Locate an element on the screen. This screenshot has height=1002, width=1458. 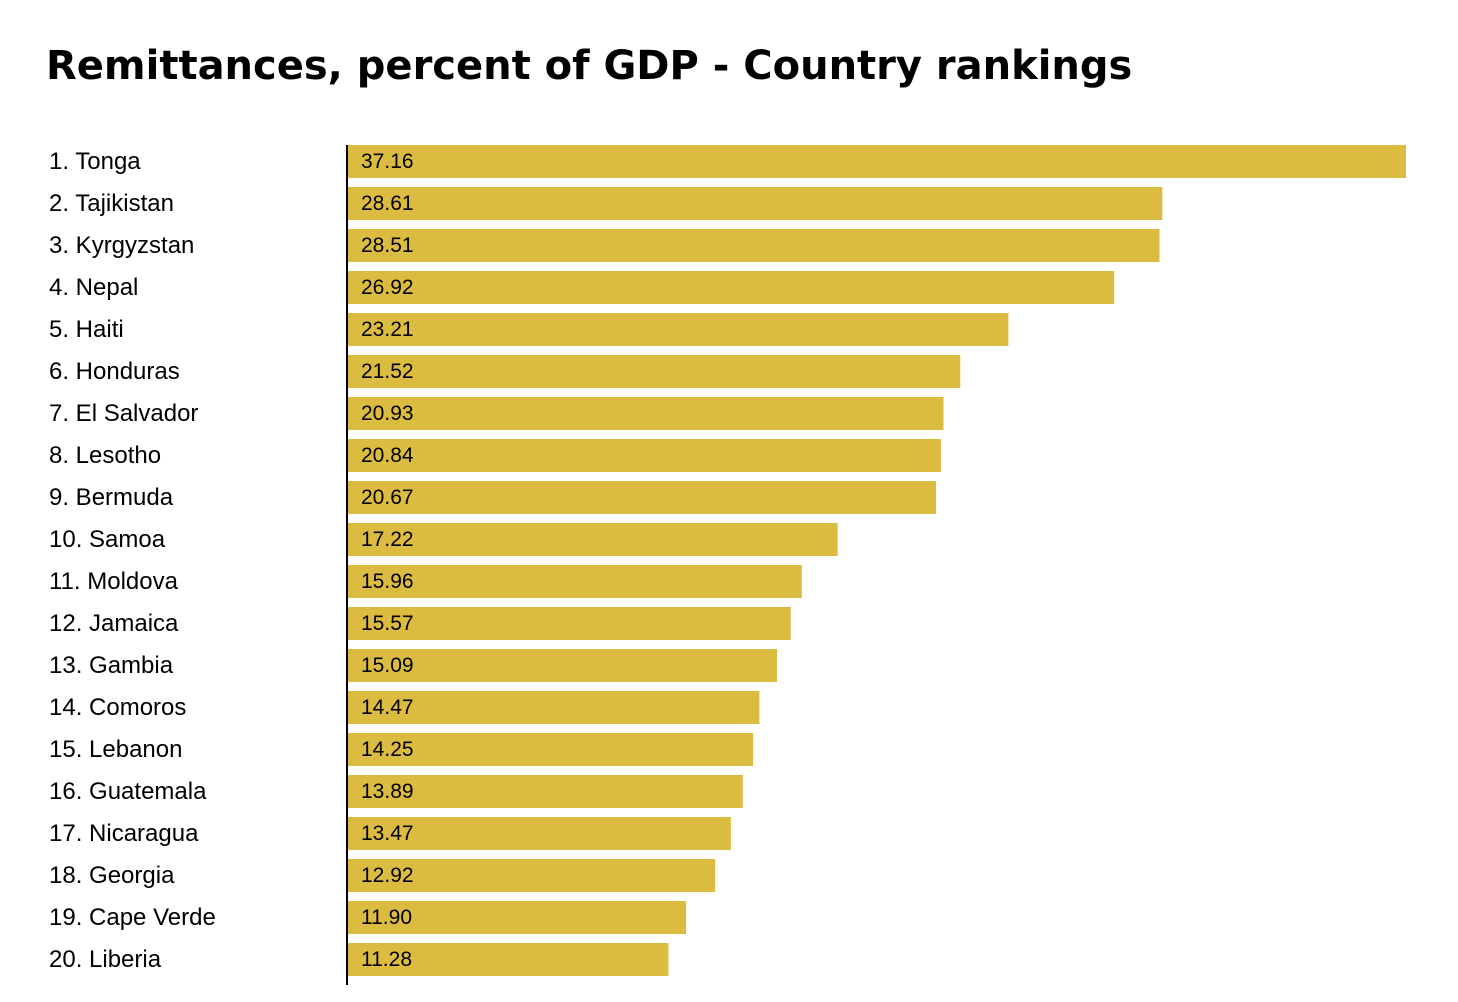
category-label: 16. Guatemala is located at coordinates (128, 791).